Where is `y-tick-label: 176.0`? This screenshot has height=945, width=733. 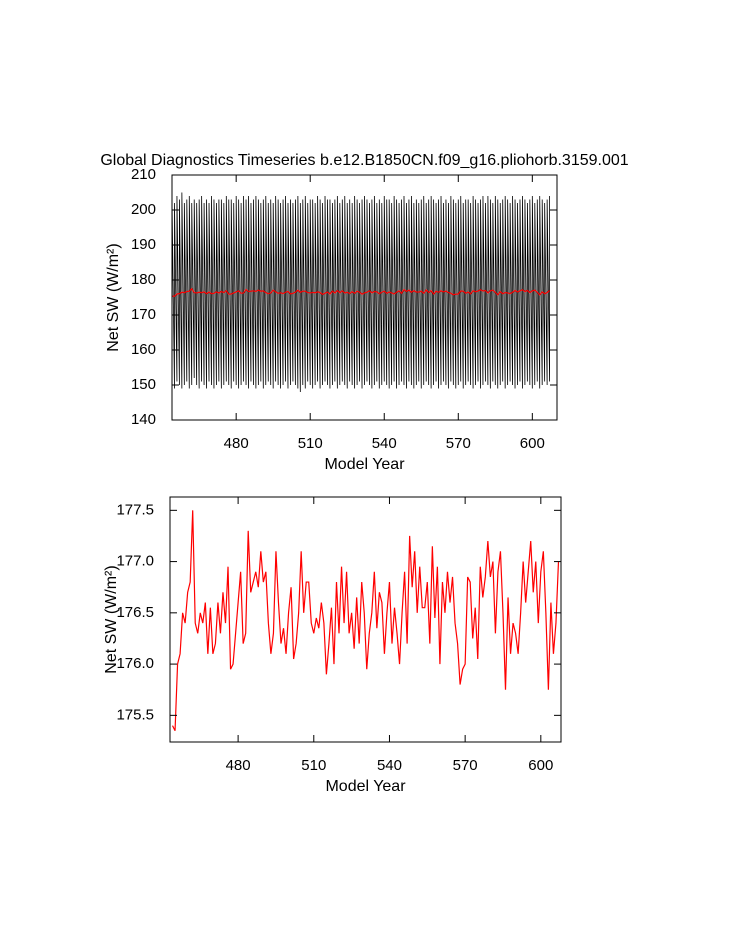
y-tick-label: 176.0 is located at coordinates (135, 663).